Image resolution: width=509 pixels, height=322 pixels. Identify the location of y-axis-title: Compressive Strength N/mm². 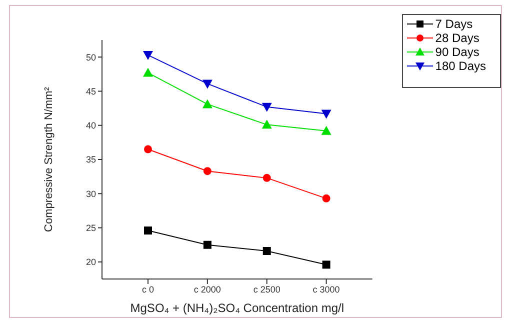
(48, 159).